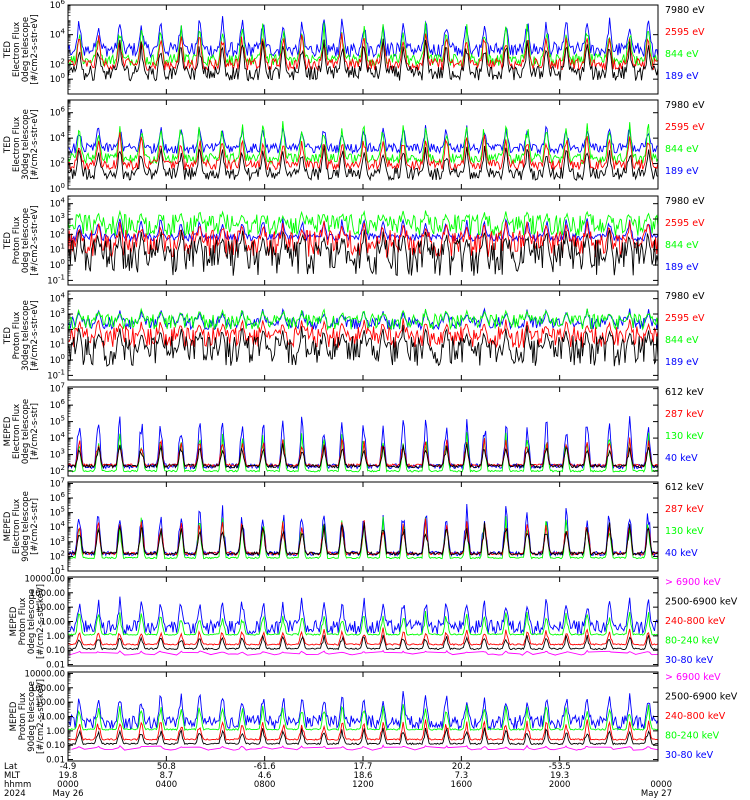 Image resolution: width=750 pixels, height=800 pixels. What do you see at coordinates (363, 642) in the screenshot?
I see `series-line-2500-6900-kev` at bounding box center [363, 642].